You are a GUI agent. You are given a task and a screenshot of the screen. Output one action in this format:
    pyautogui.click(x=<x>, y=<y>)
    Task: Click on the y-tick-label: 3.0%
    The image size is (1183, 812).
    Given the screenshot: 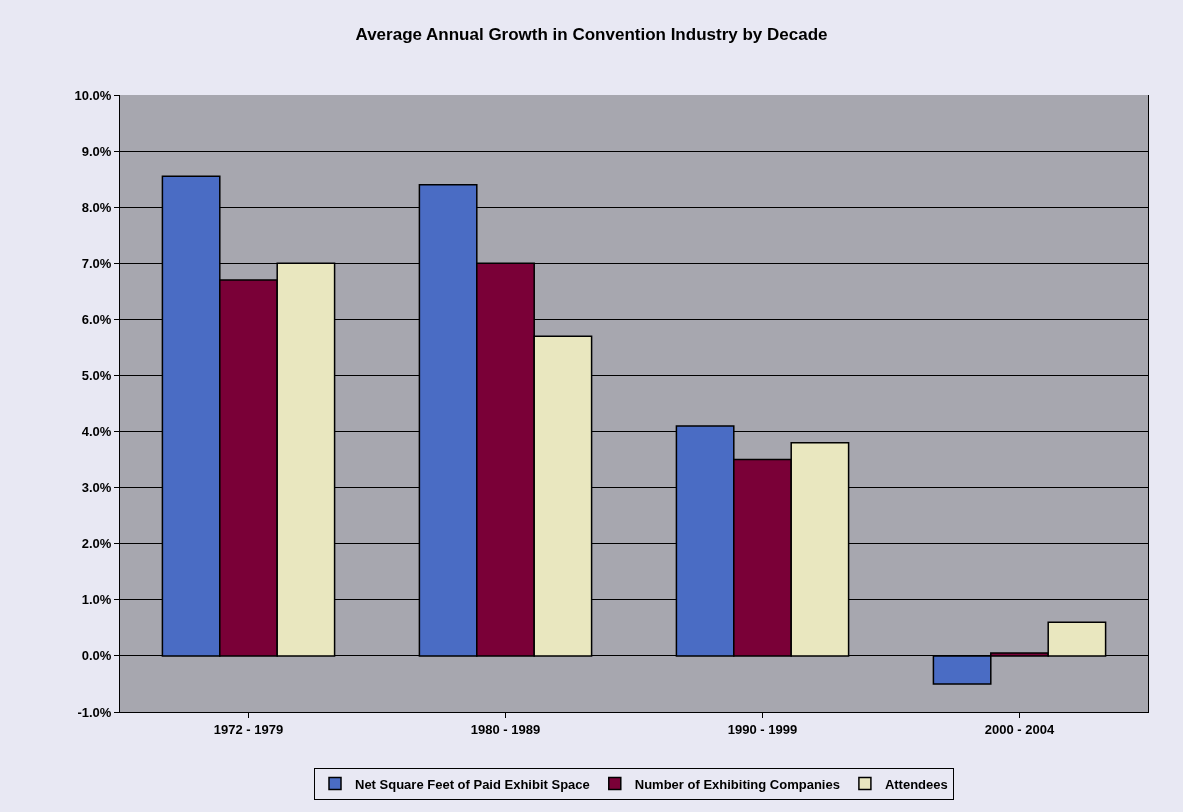 What is the action you would take?
    pyautogui.click(x=96, y=488)
    